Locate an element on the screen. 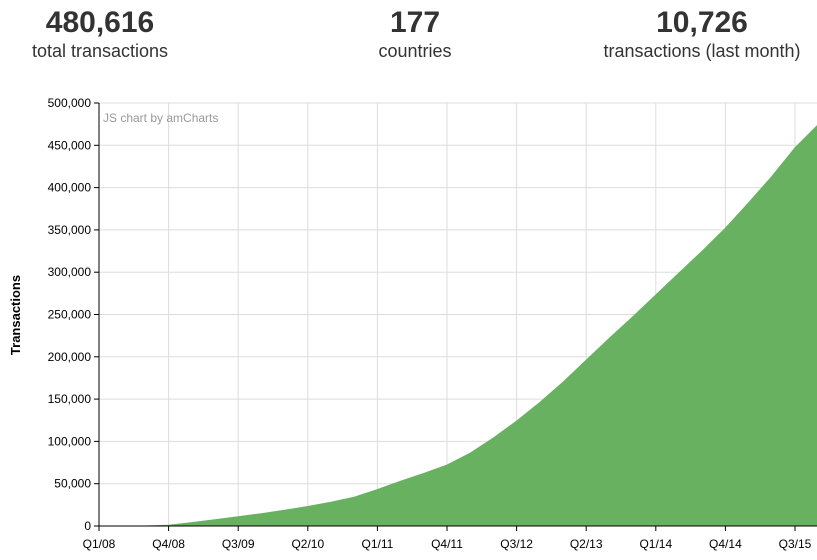  stat-value: 177 is located at coordinates (415, 22).